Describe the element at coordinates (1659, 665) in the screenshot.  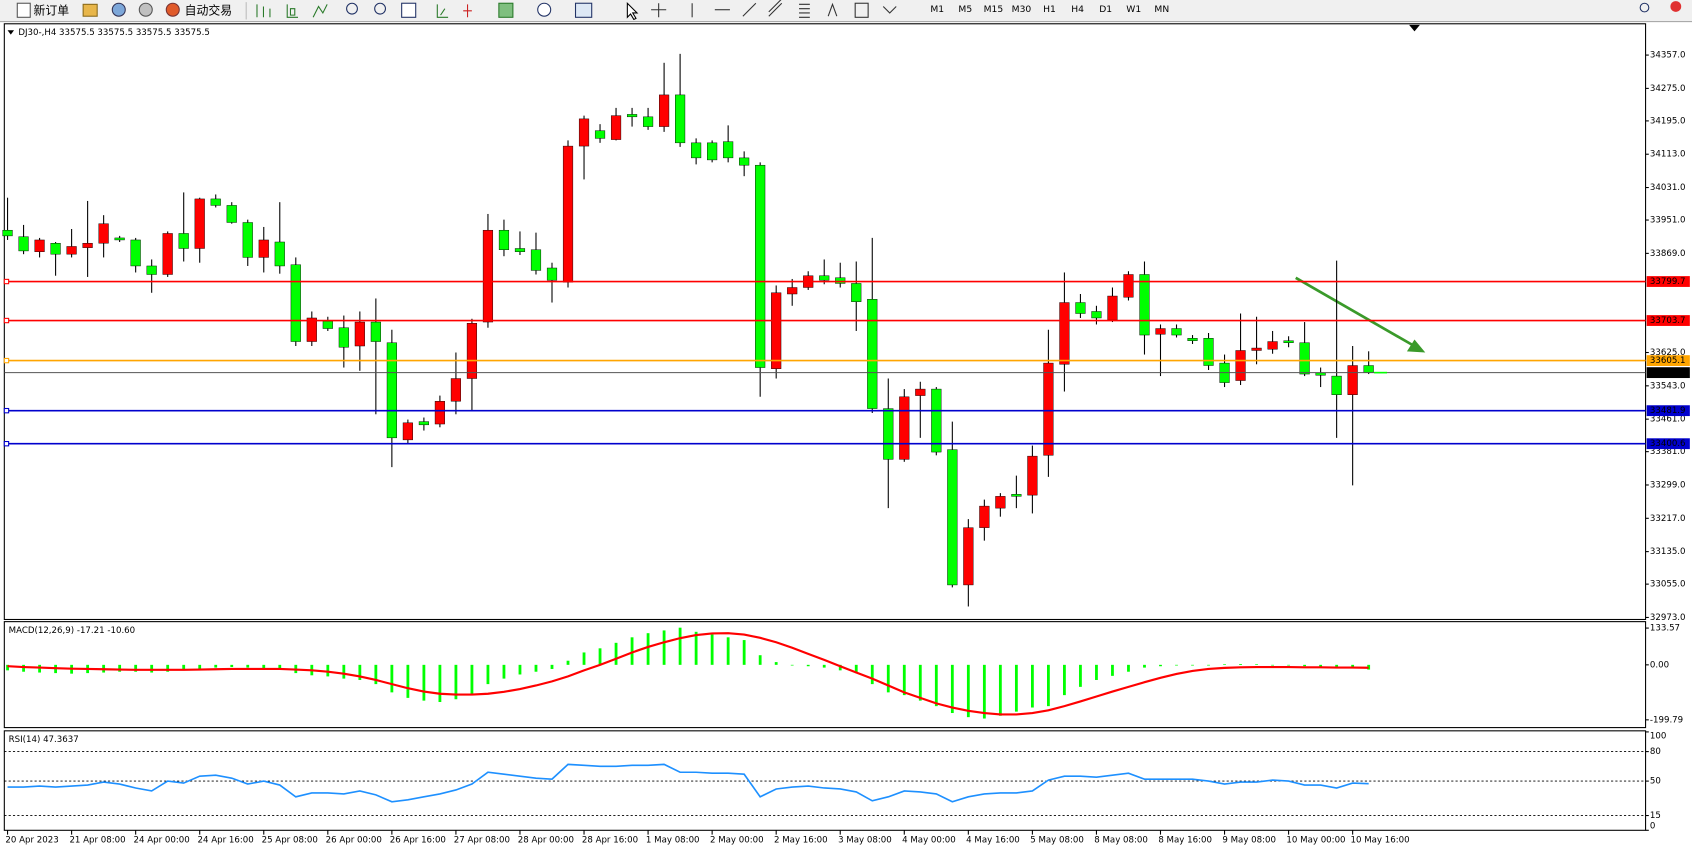
I see `y-tick-label: 0.00` at that location.